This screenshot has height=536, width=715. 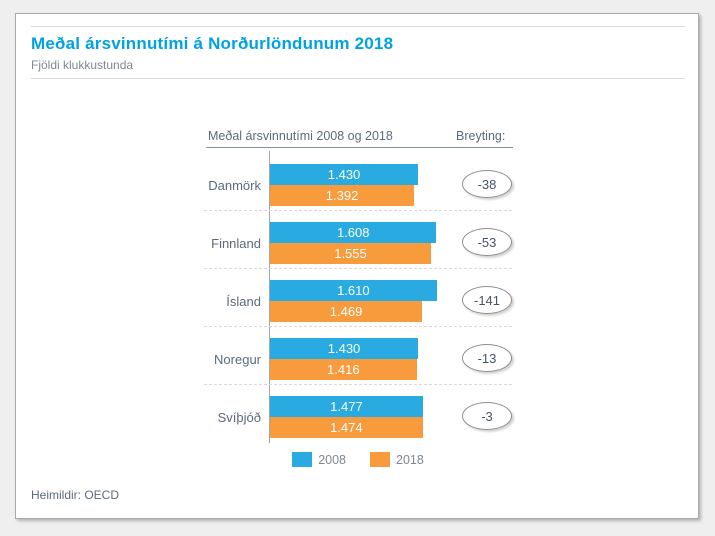 I want to click on bar-2018: 1.474, so click(x=346, y=427).